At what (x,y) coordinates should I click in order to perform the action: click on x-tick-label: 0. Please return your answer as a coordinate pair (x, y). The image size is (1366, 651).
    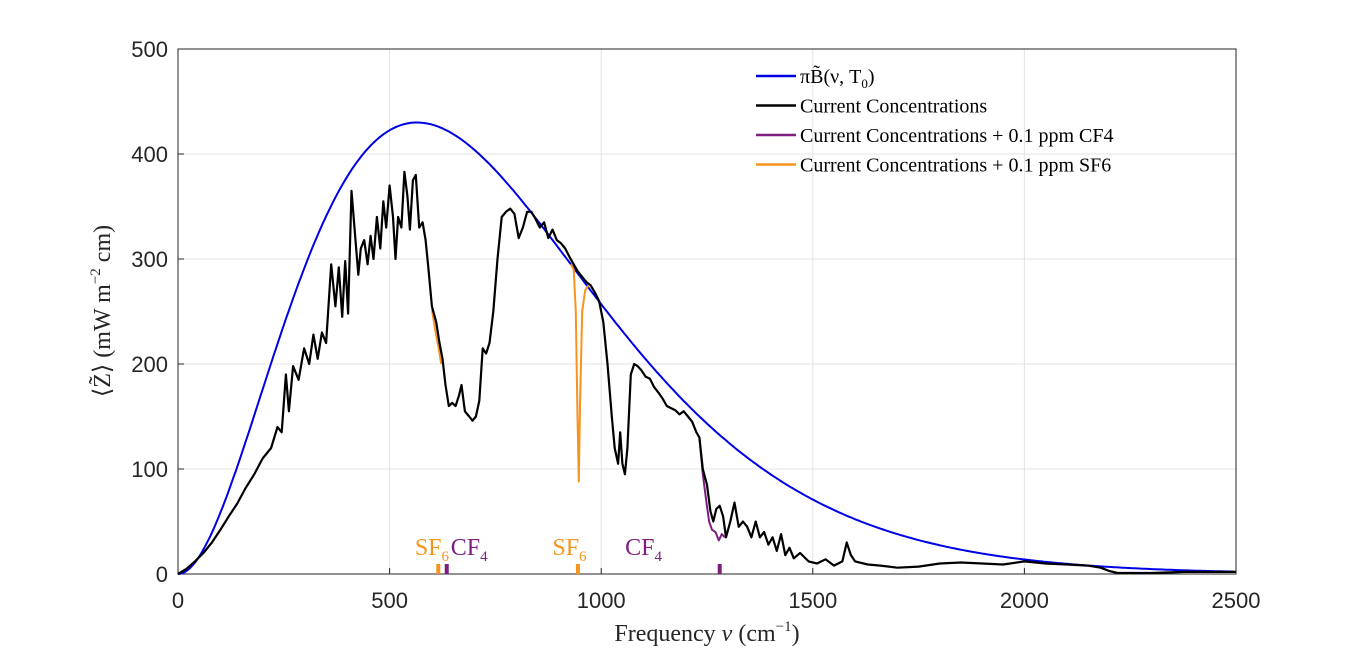
    Looking at the image, I should click on (178, 600).